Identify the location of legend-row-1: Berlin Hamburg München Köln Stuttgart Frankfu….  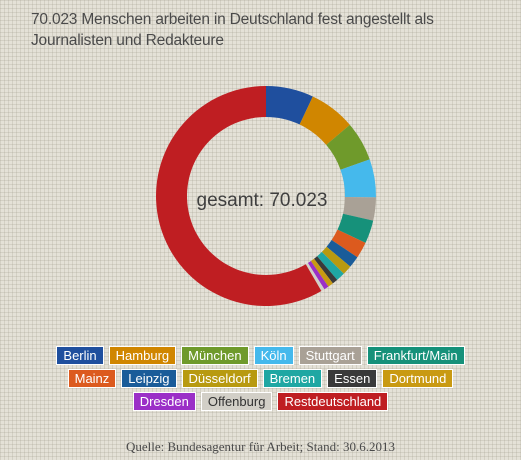
(260, 355).